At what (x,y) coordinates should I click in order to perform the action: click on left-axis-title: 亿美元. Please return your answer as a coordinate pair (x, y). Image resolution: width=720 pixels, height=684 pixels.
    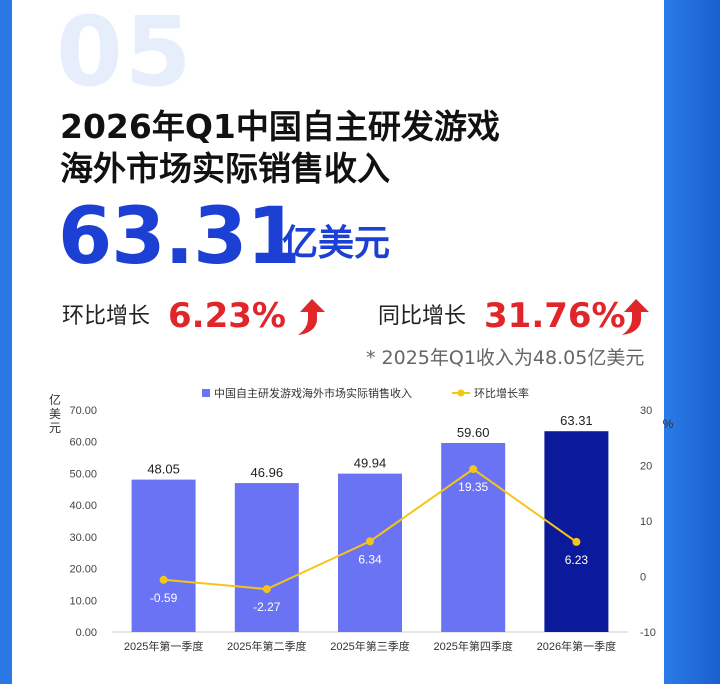
    Looking at the image, I should click on (55, 413).